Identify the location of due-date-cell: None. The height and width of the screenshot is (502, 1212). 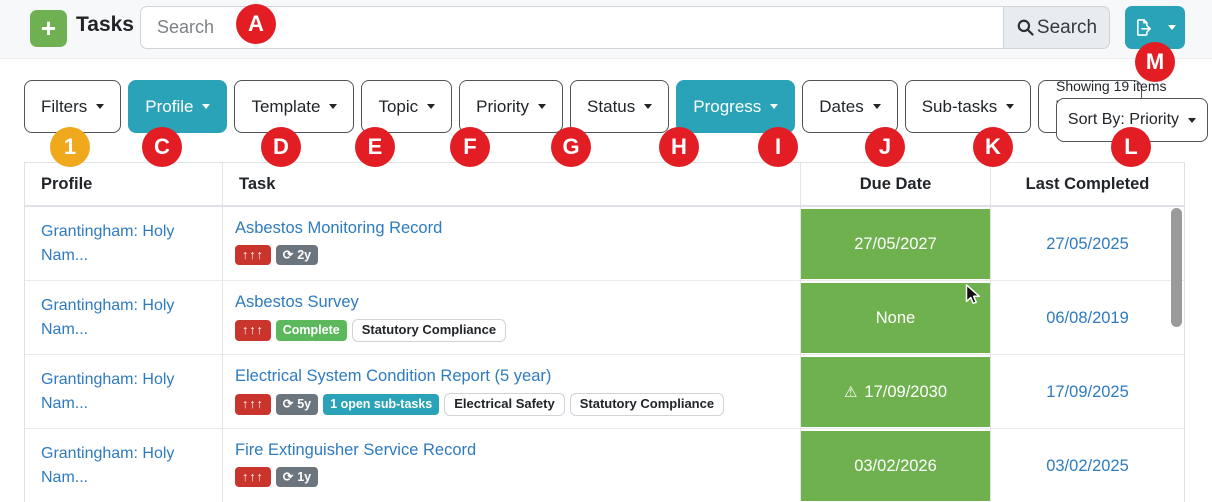
(896, 318).